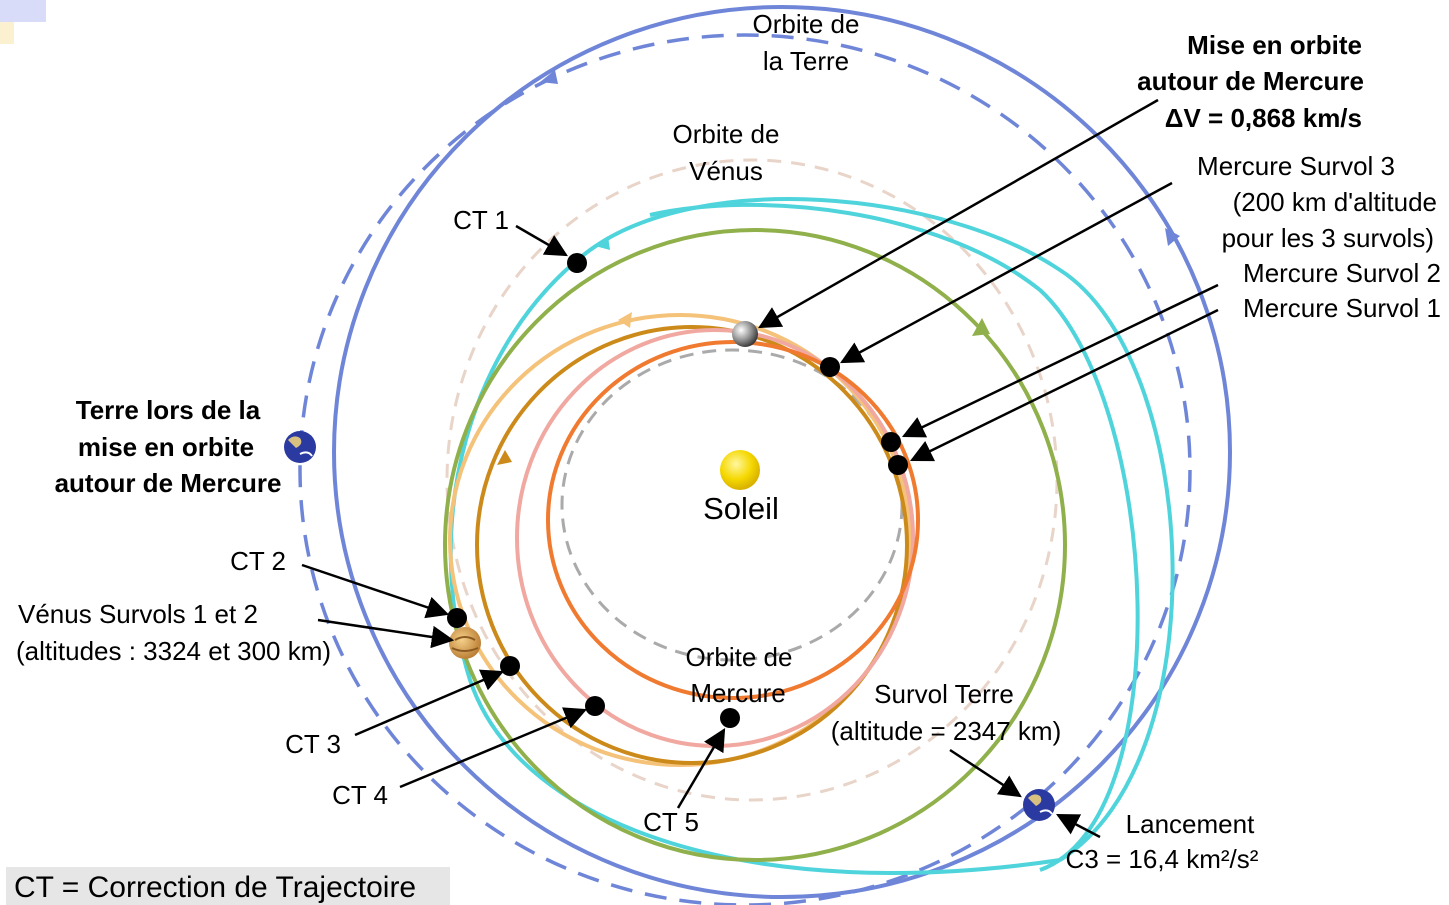  I want to click on ct3-dot, so click(510, 666).